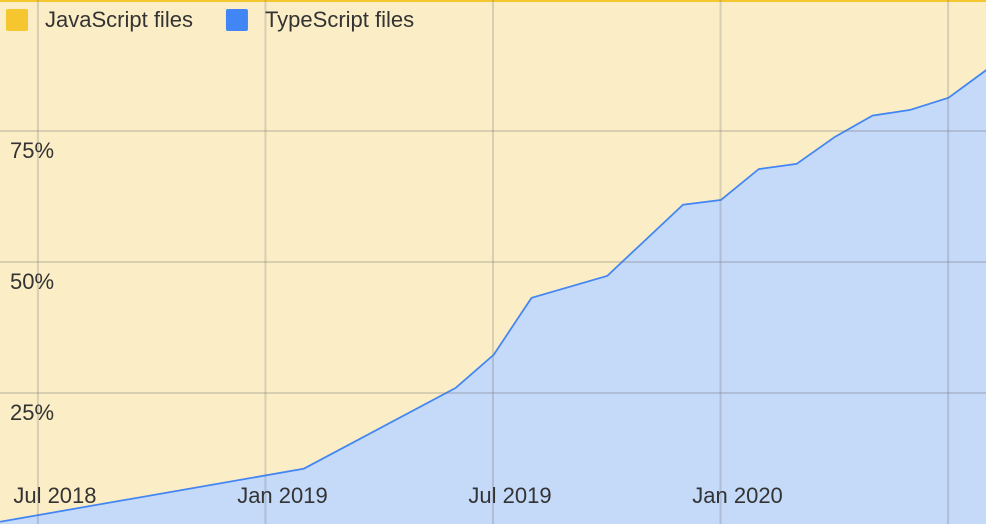  What do you see at coordinates (54, 495) in the screenshot?
I see `x-tick-label: Jul 2018` at bounding box center [54, 495].